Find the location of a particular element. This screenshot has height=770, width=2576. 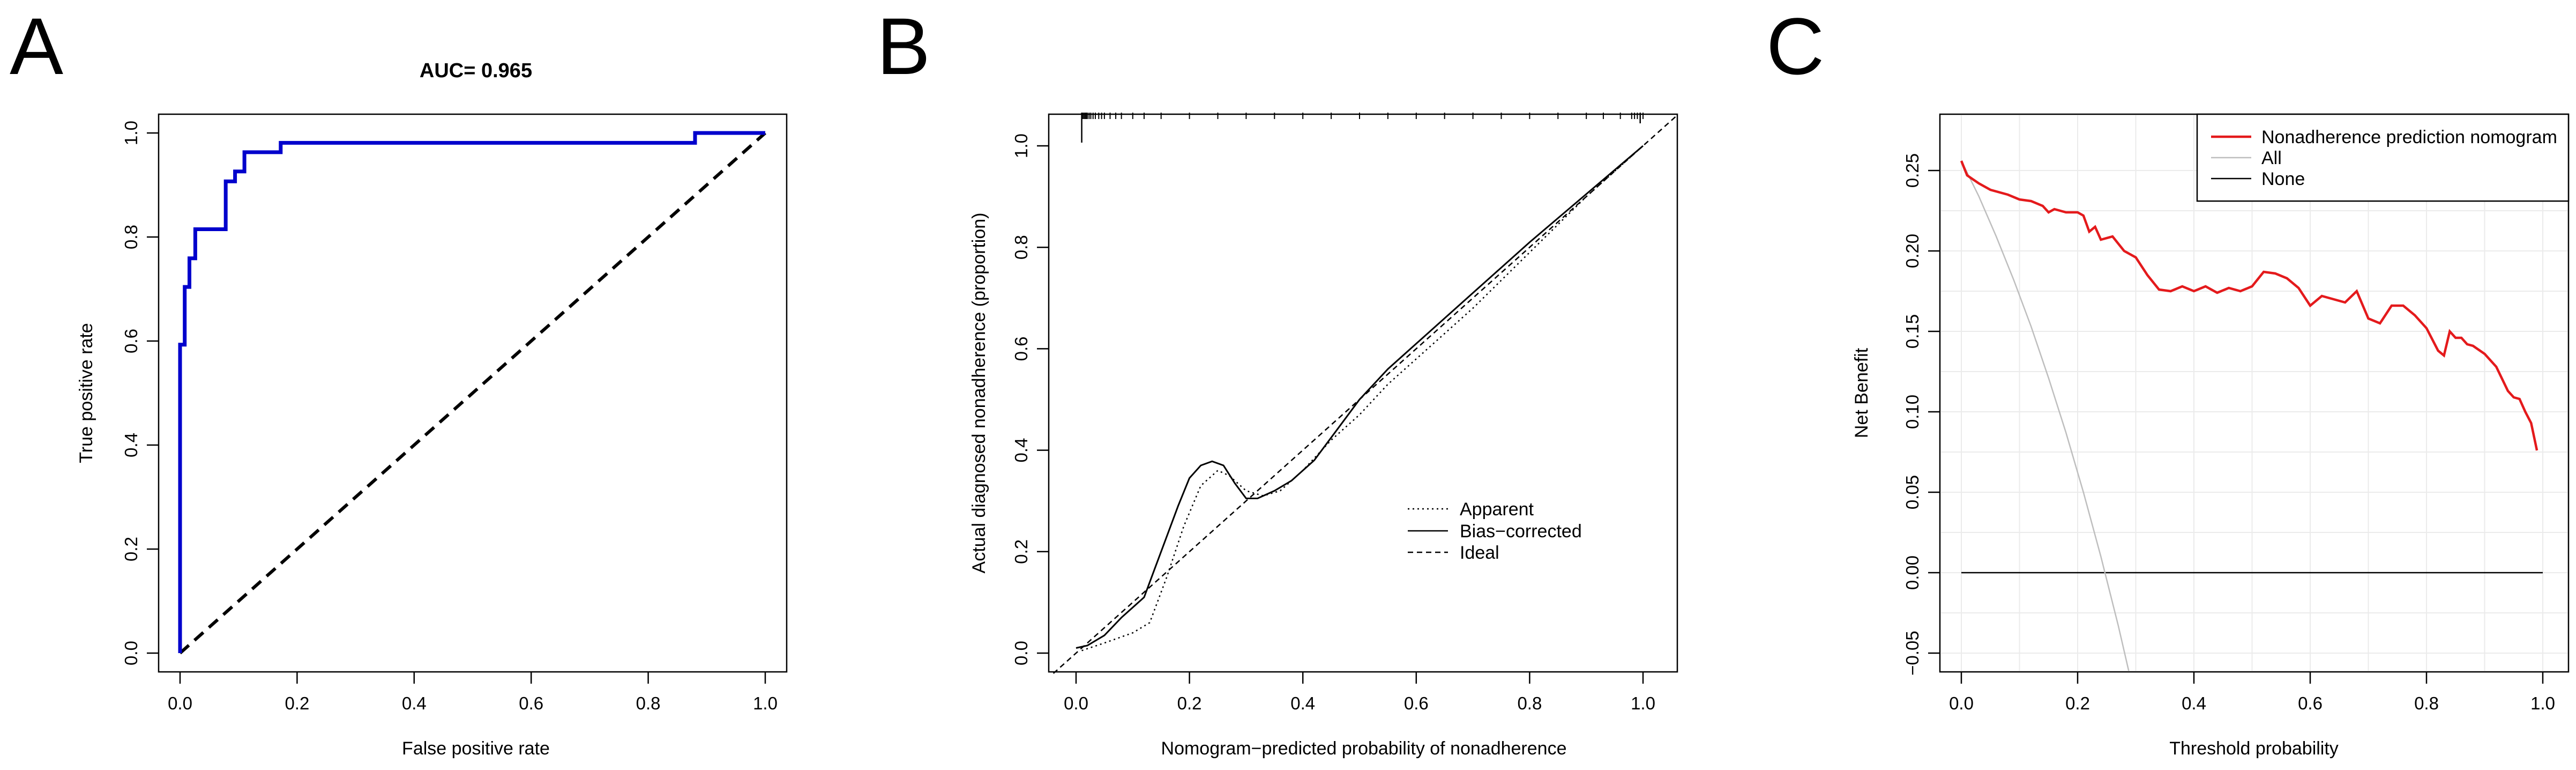

roc-x-label: False positive rate is located at coordinates (476, 748).